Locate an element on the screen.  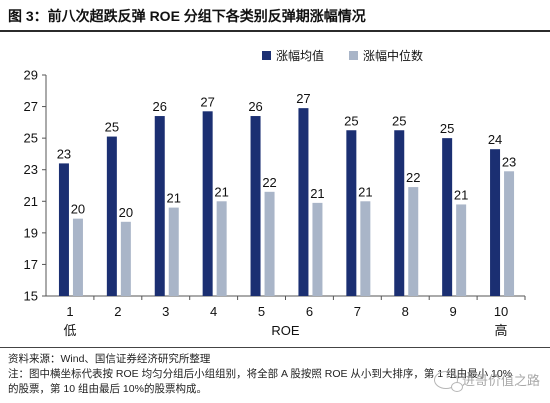
x-tick-label: 3 is located at coordinates (165, 311).